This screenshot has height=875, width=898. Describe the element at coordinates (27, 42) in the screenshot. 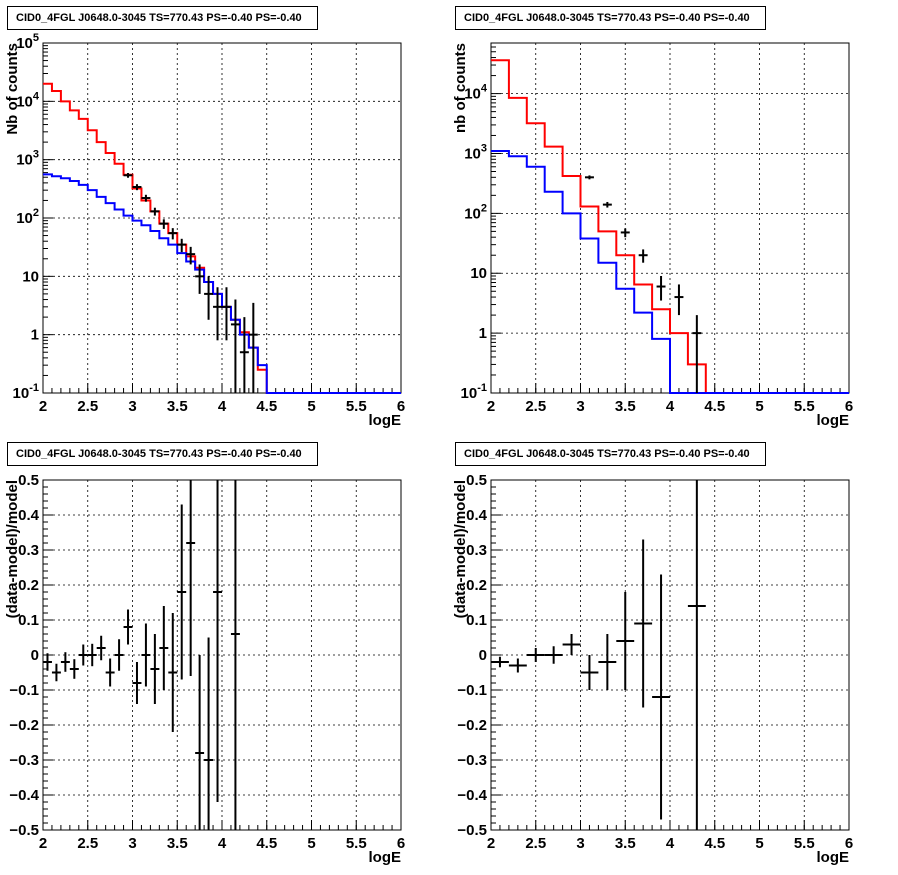

I see `y-tick-label: 10⁵` at that location.